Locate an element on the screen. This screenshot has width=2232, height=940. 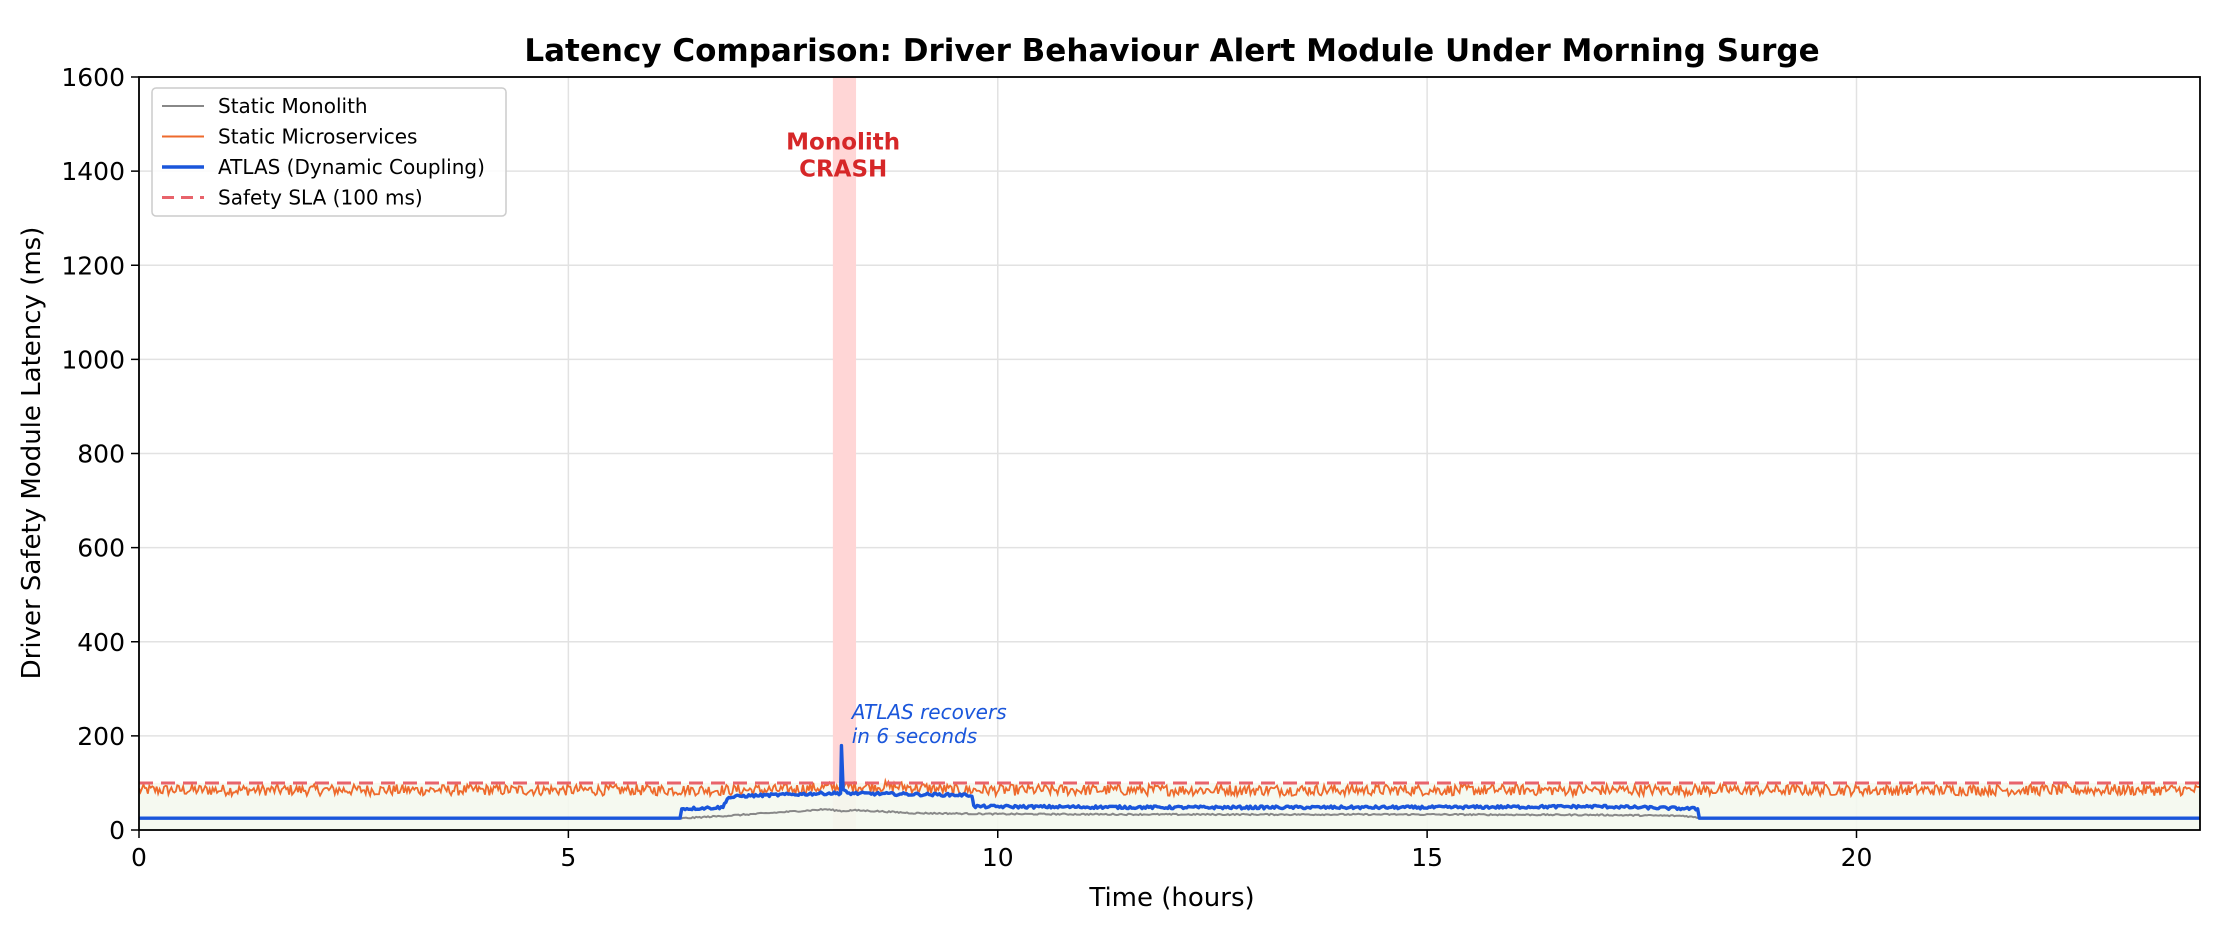
recovery-annotation: ATLAS recovers in 6 seconds is located at coordinates (928, 724).